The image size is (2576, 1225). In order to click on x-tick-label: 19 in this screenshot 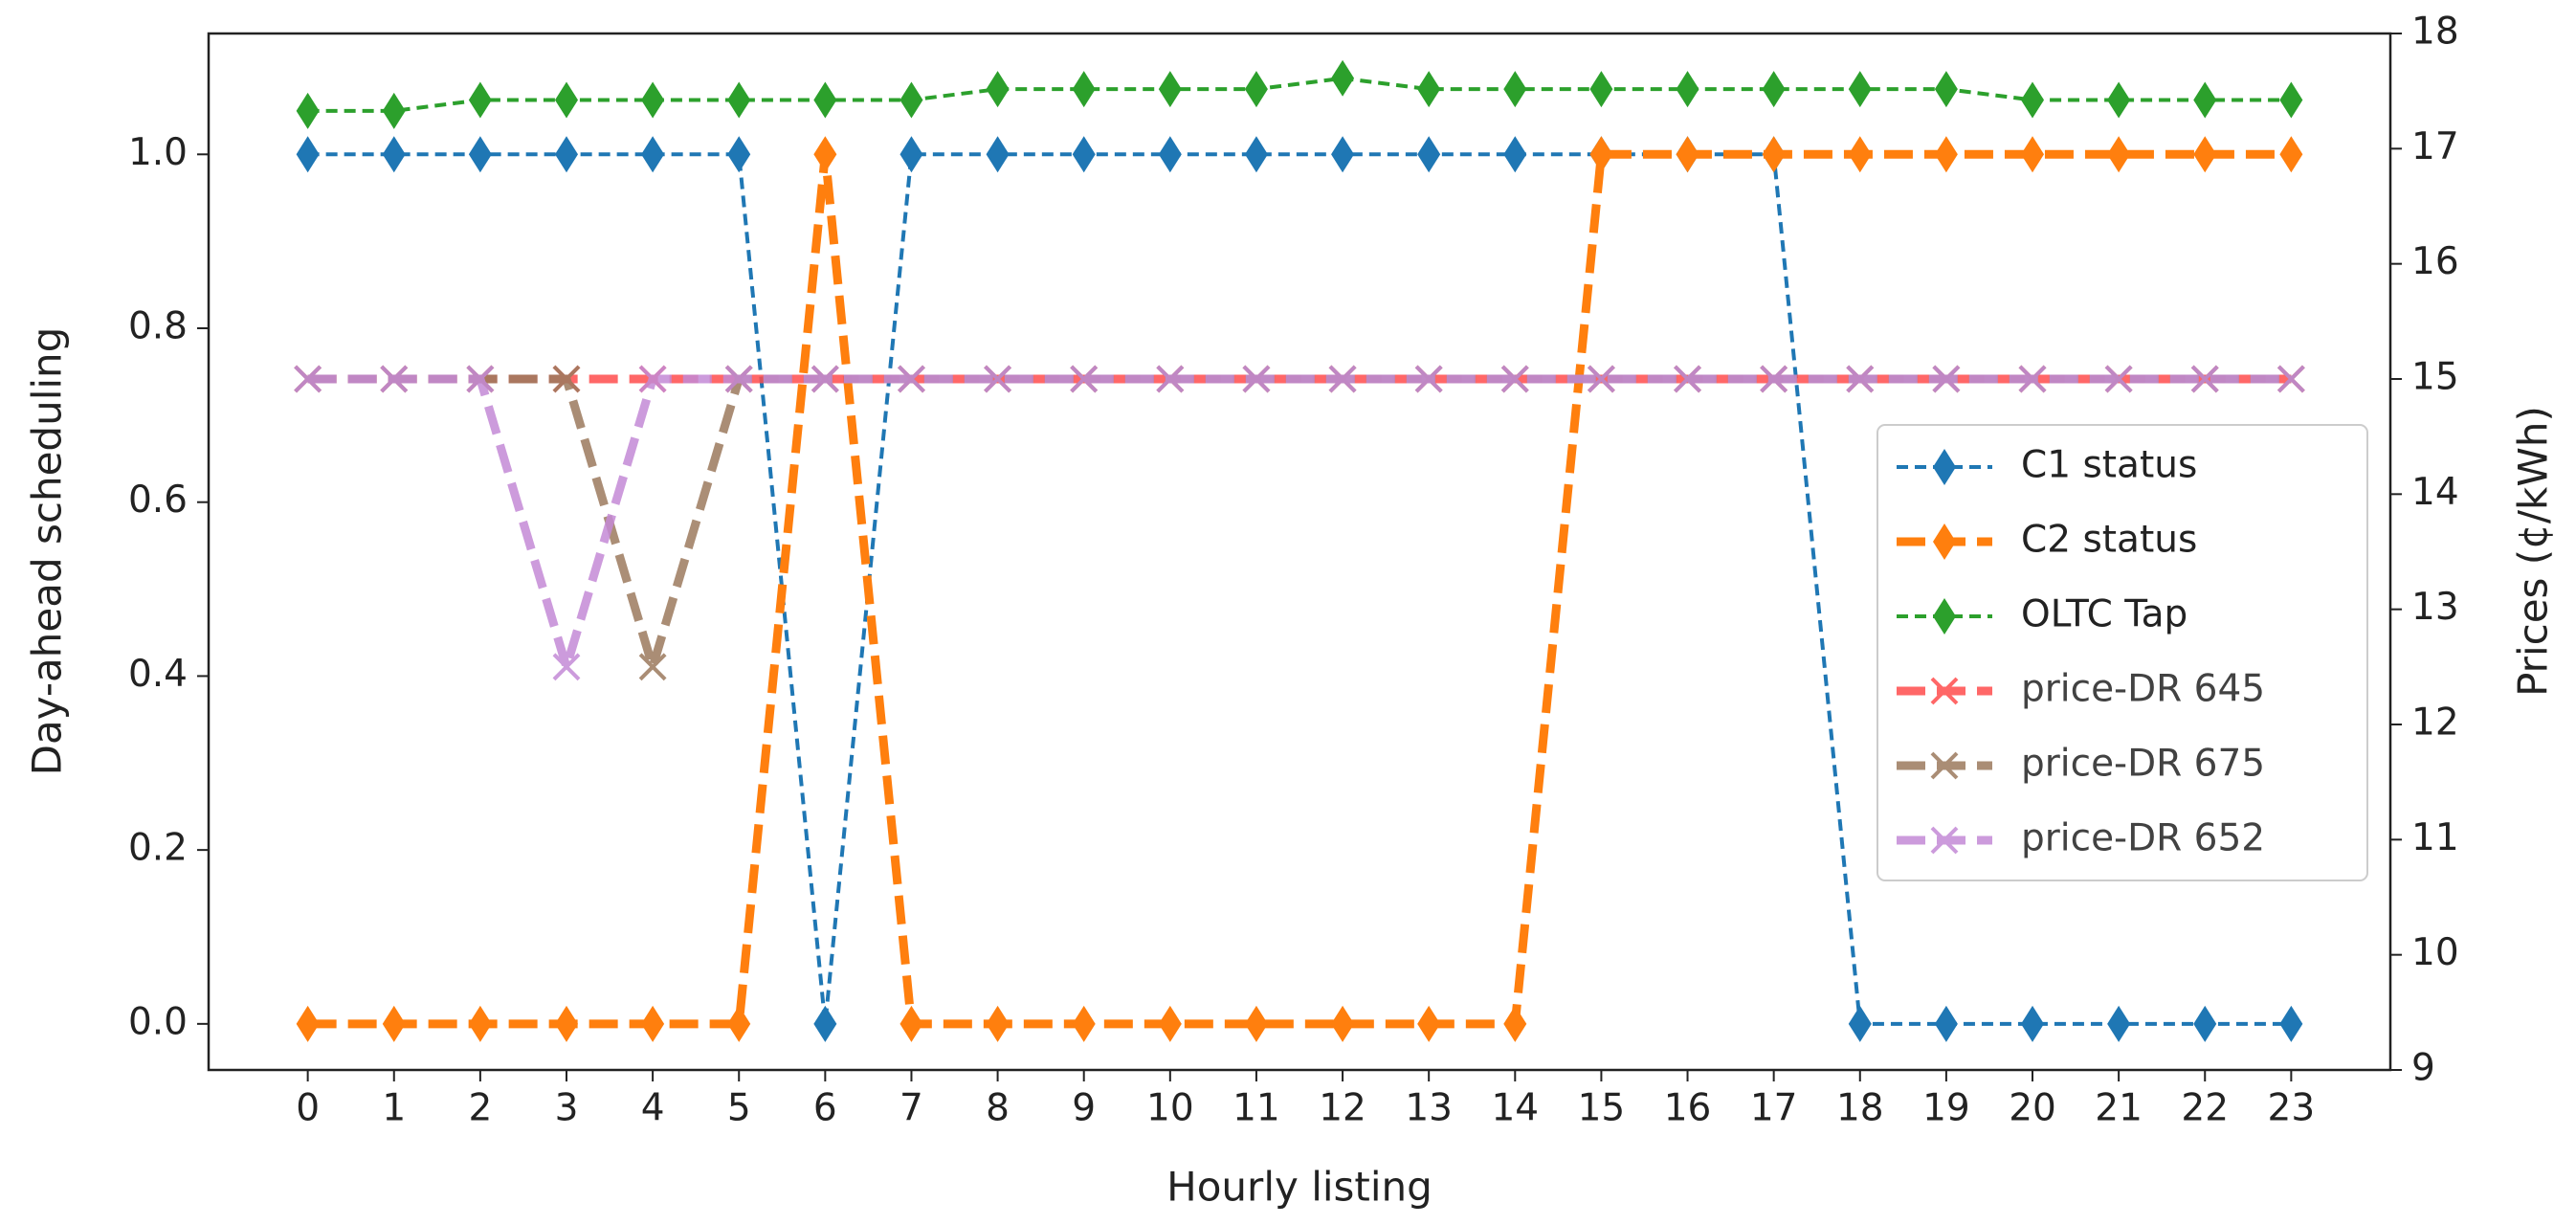, I will do `click(1946, 1108)`.